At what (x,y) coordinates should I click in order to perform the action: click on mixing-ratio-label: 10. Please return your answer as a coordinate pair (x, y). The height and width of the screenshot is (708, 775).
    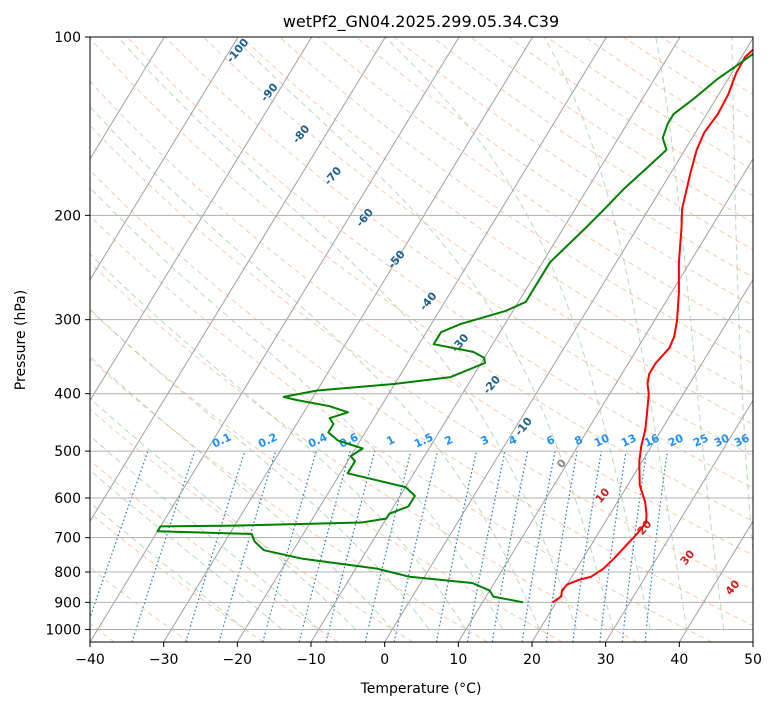
    Looking at the image, I should click on (602, 440).